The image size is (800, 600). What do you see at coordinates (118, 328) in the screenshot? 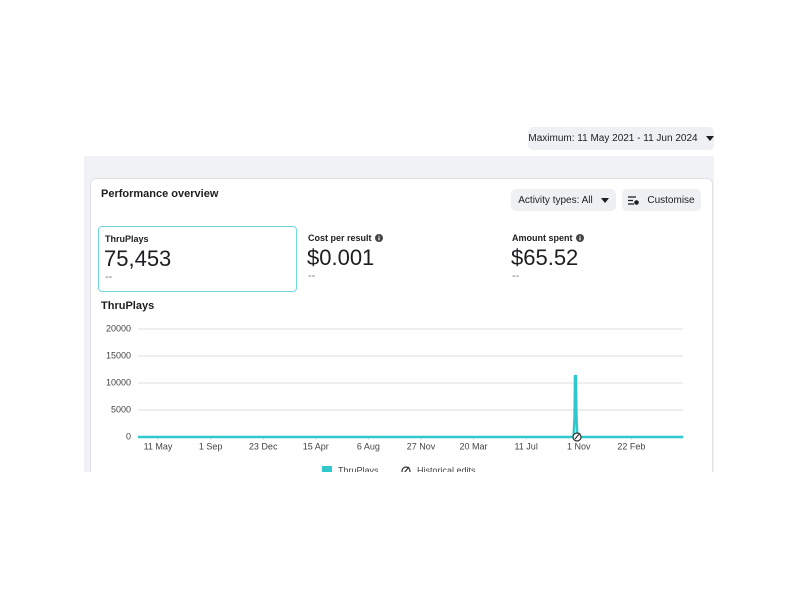
I see `y-tick-label: 20000` at bounding box center [118, 328].